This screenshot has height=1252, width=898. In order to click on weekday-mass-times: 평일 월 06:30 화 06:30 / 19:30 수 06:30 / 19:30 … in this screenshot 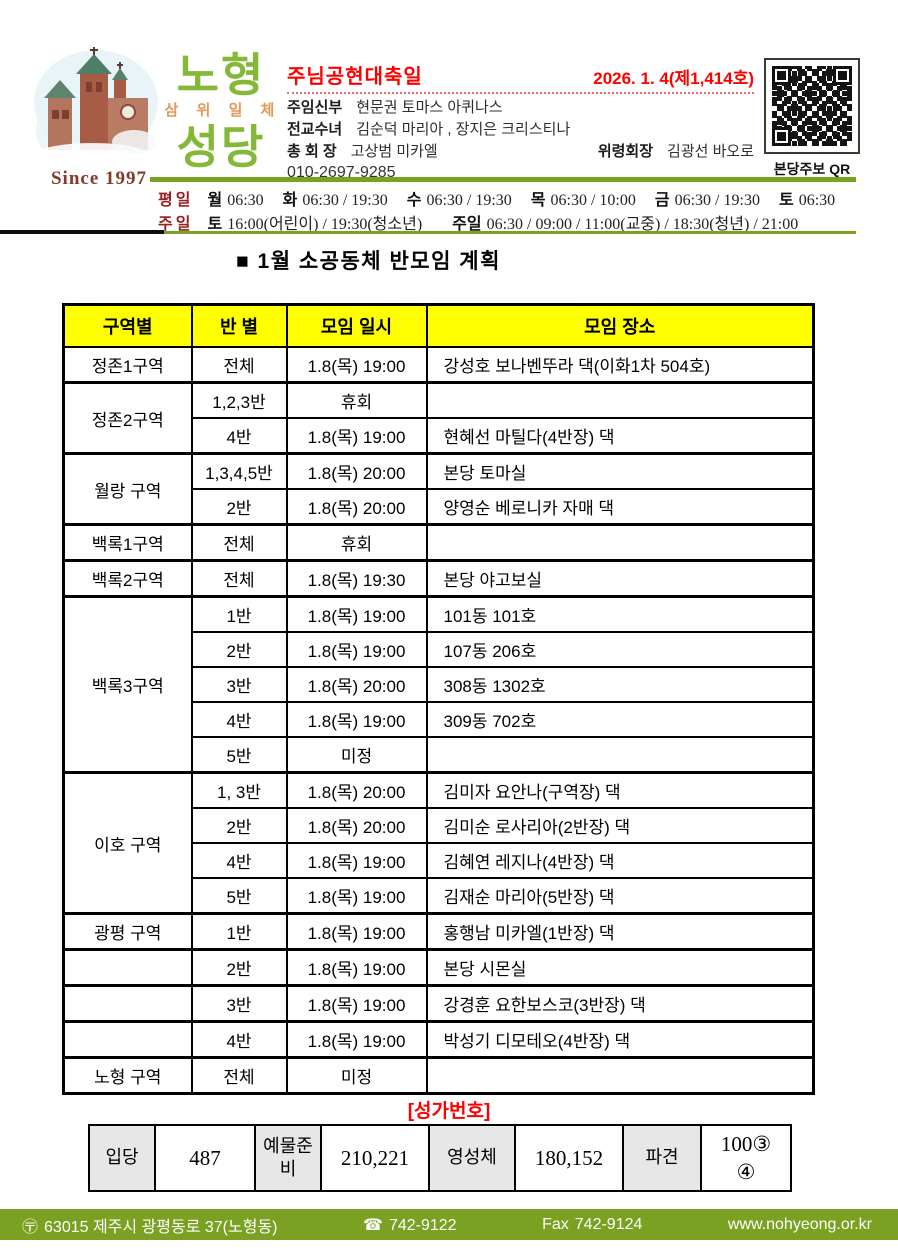, I will do `click(518, 198)`.